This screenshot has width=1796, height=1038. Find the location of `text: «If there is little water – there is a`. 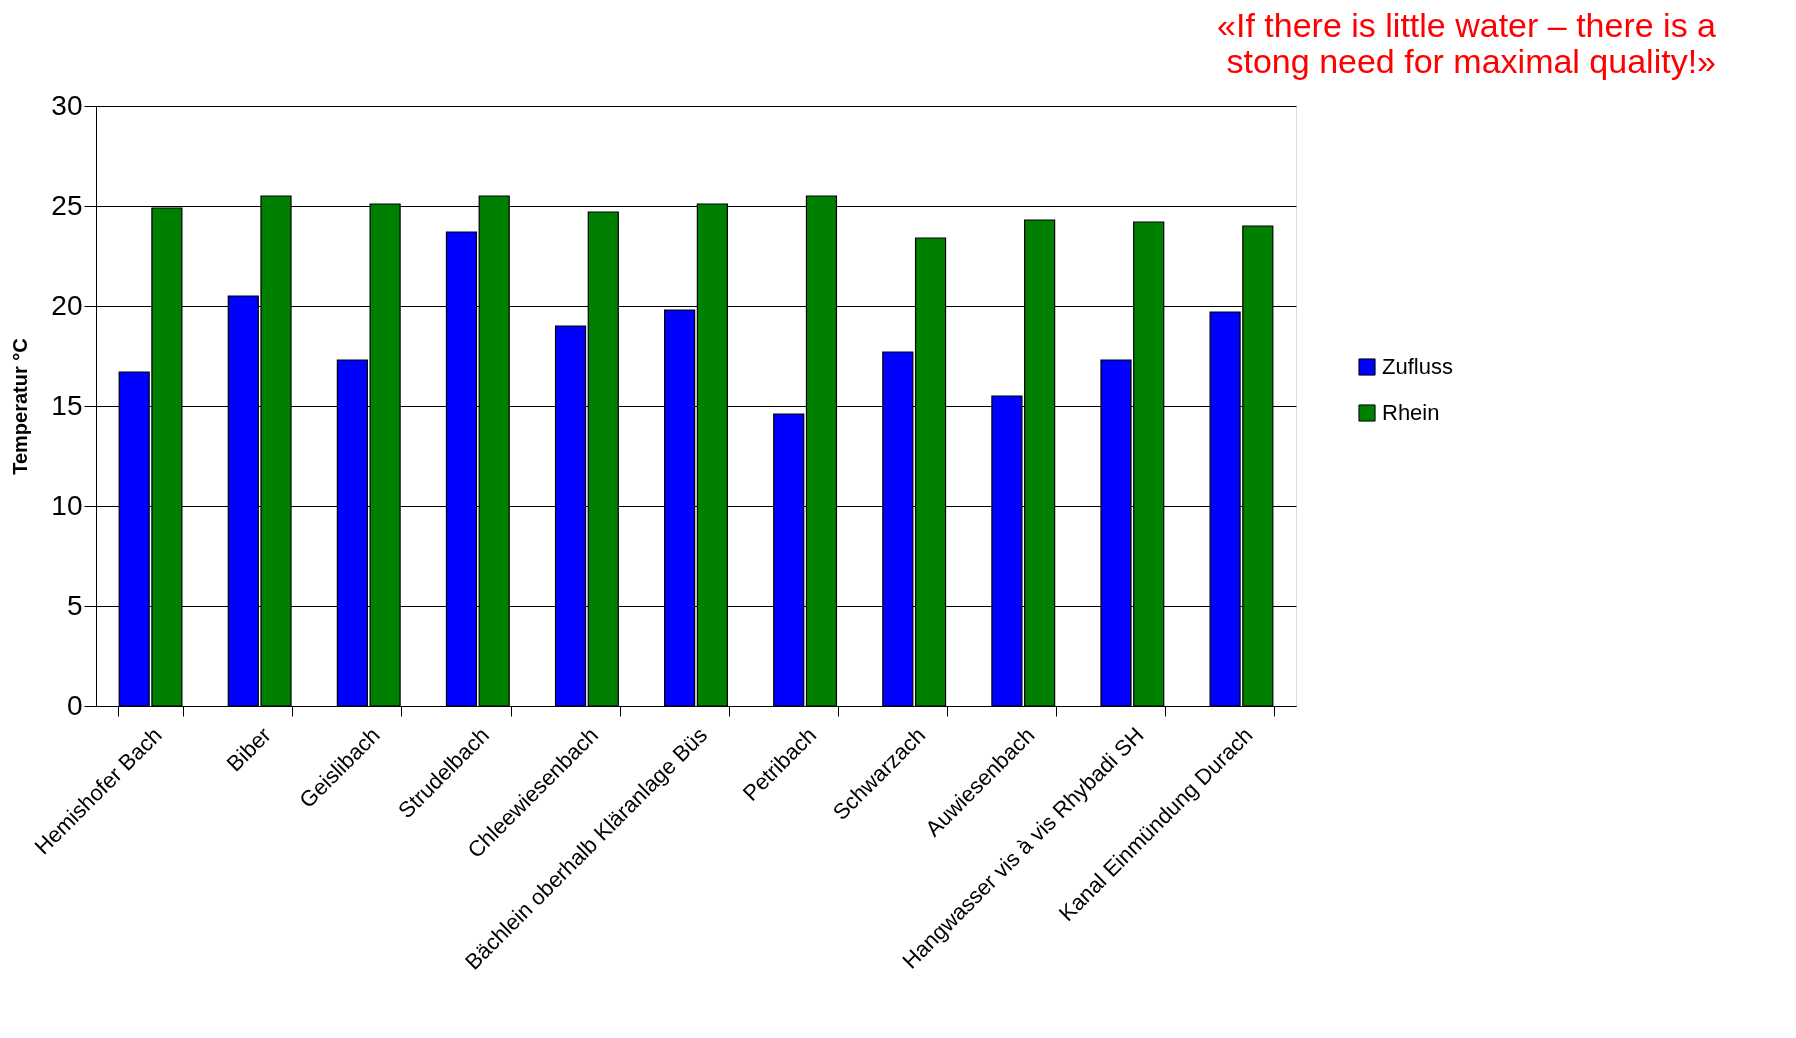

text: «If there is little water – there is a is located at coordinates (1467, 25).